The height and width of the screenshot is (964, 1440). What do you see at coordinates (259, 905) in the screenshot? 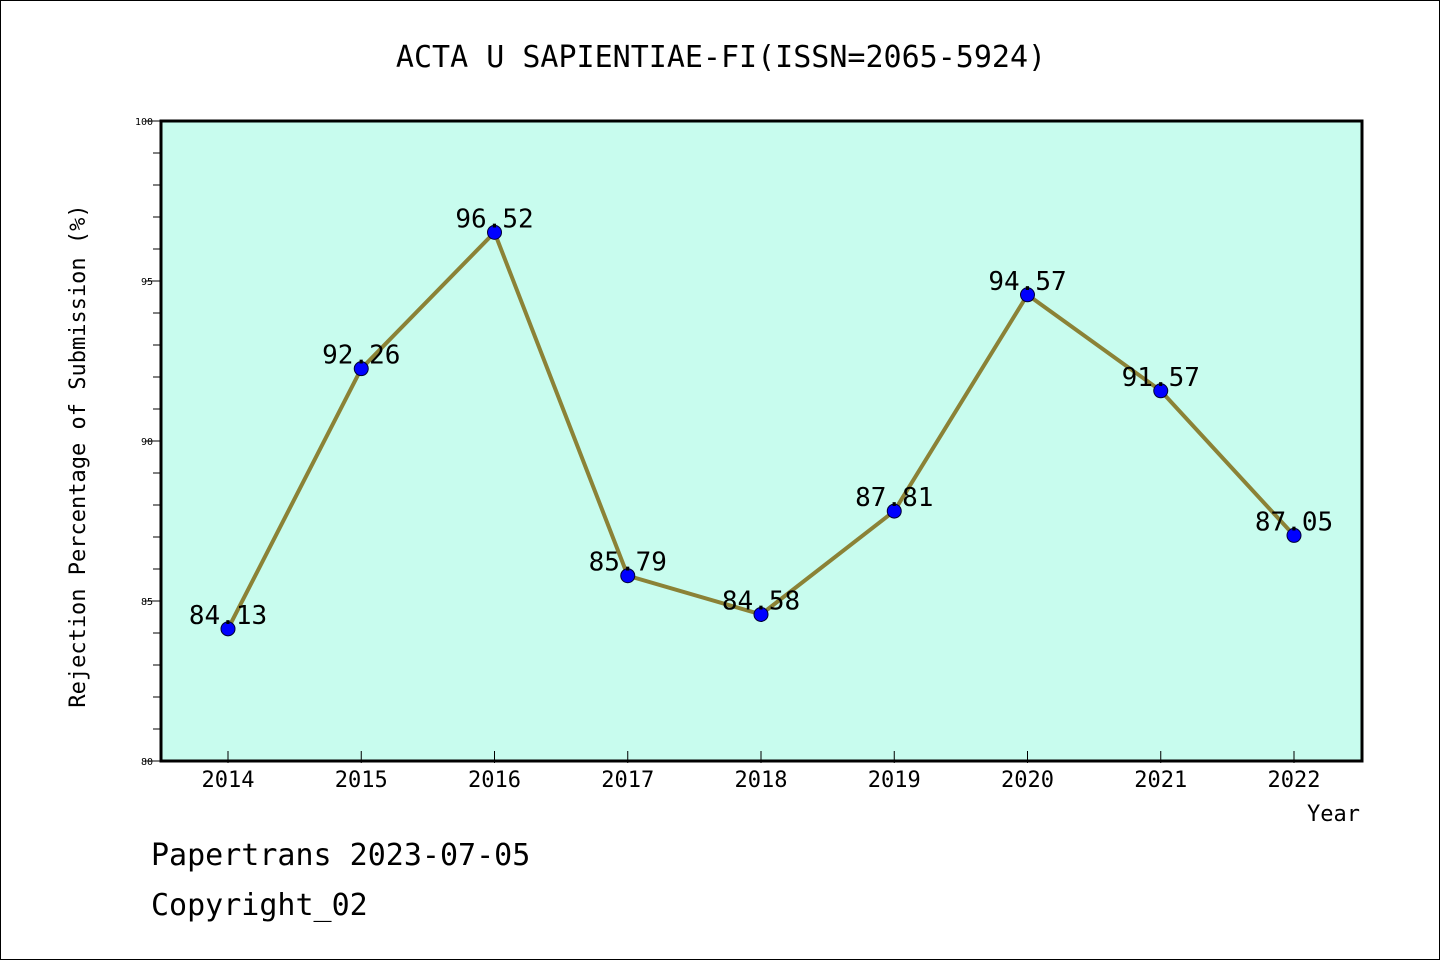
I see `footer-copyright: Copyright_02` at bounding box center [259, 905].